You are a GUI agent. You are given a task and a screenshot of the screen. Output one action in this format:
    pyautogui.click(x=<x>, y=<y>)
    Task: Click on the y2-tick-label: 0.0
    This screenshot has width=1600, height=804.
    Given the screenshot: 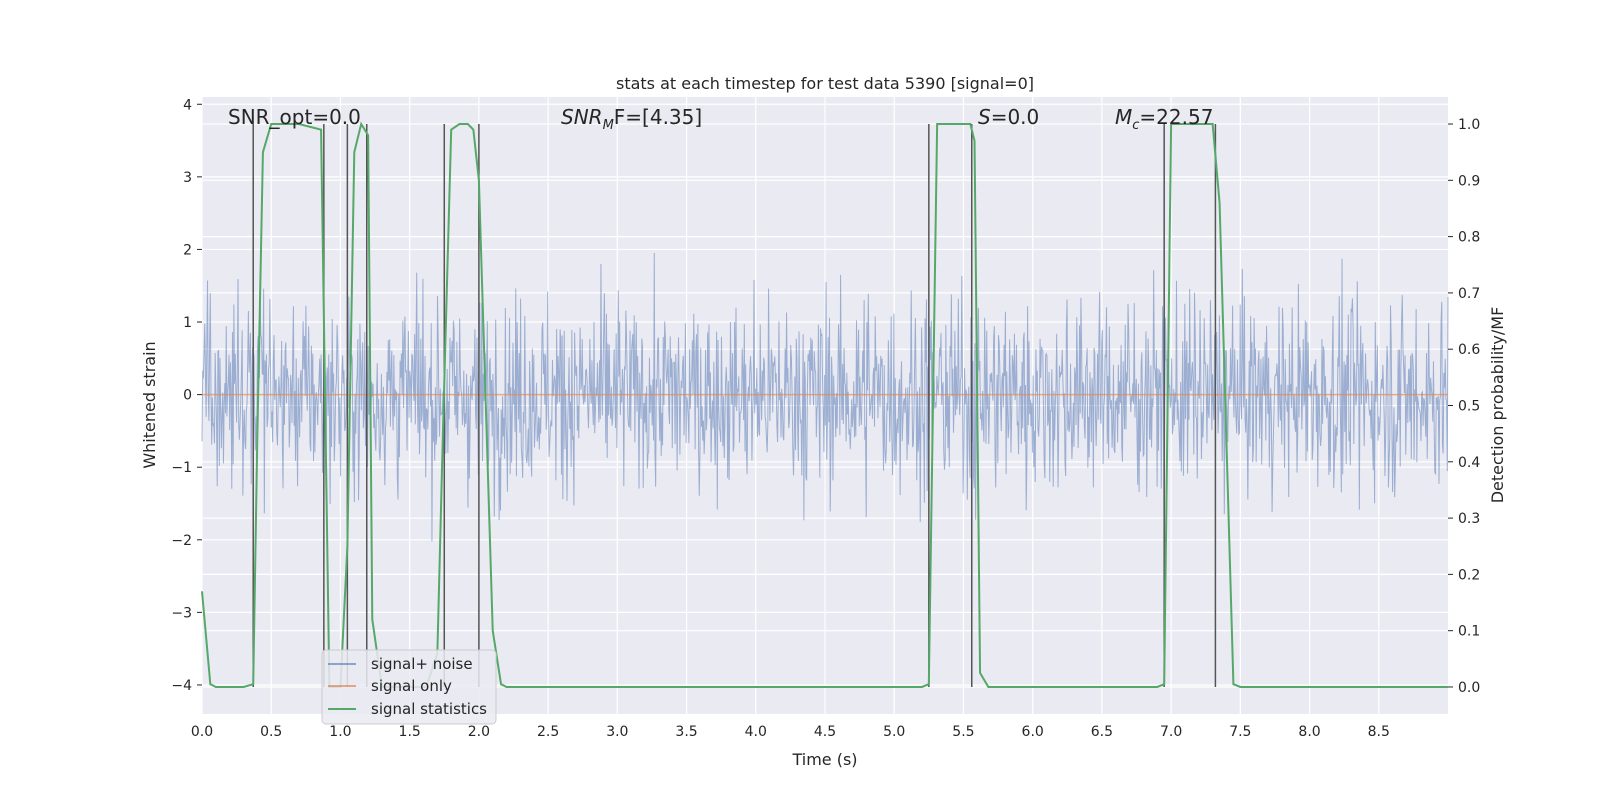 What is the action you would take?
    pyautogui.click(x=1469, y=688)
    